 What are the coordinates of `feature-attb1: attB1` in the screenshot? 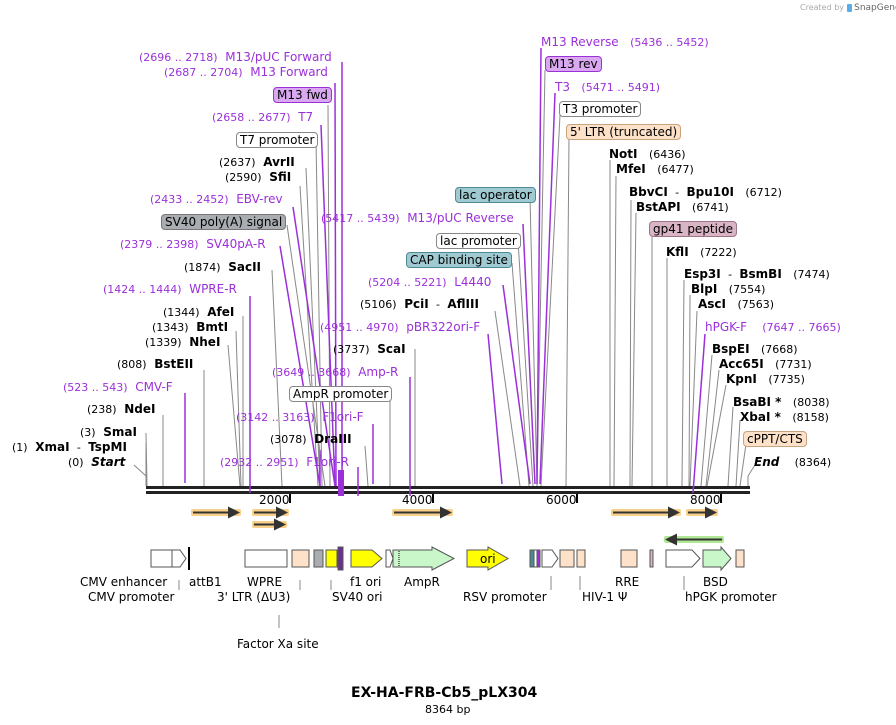 It's located at (205, 582).